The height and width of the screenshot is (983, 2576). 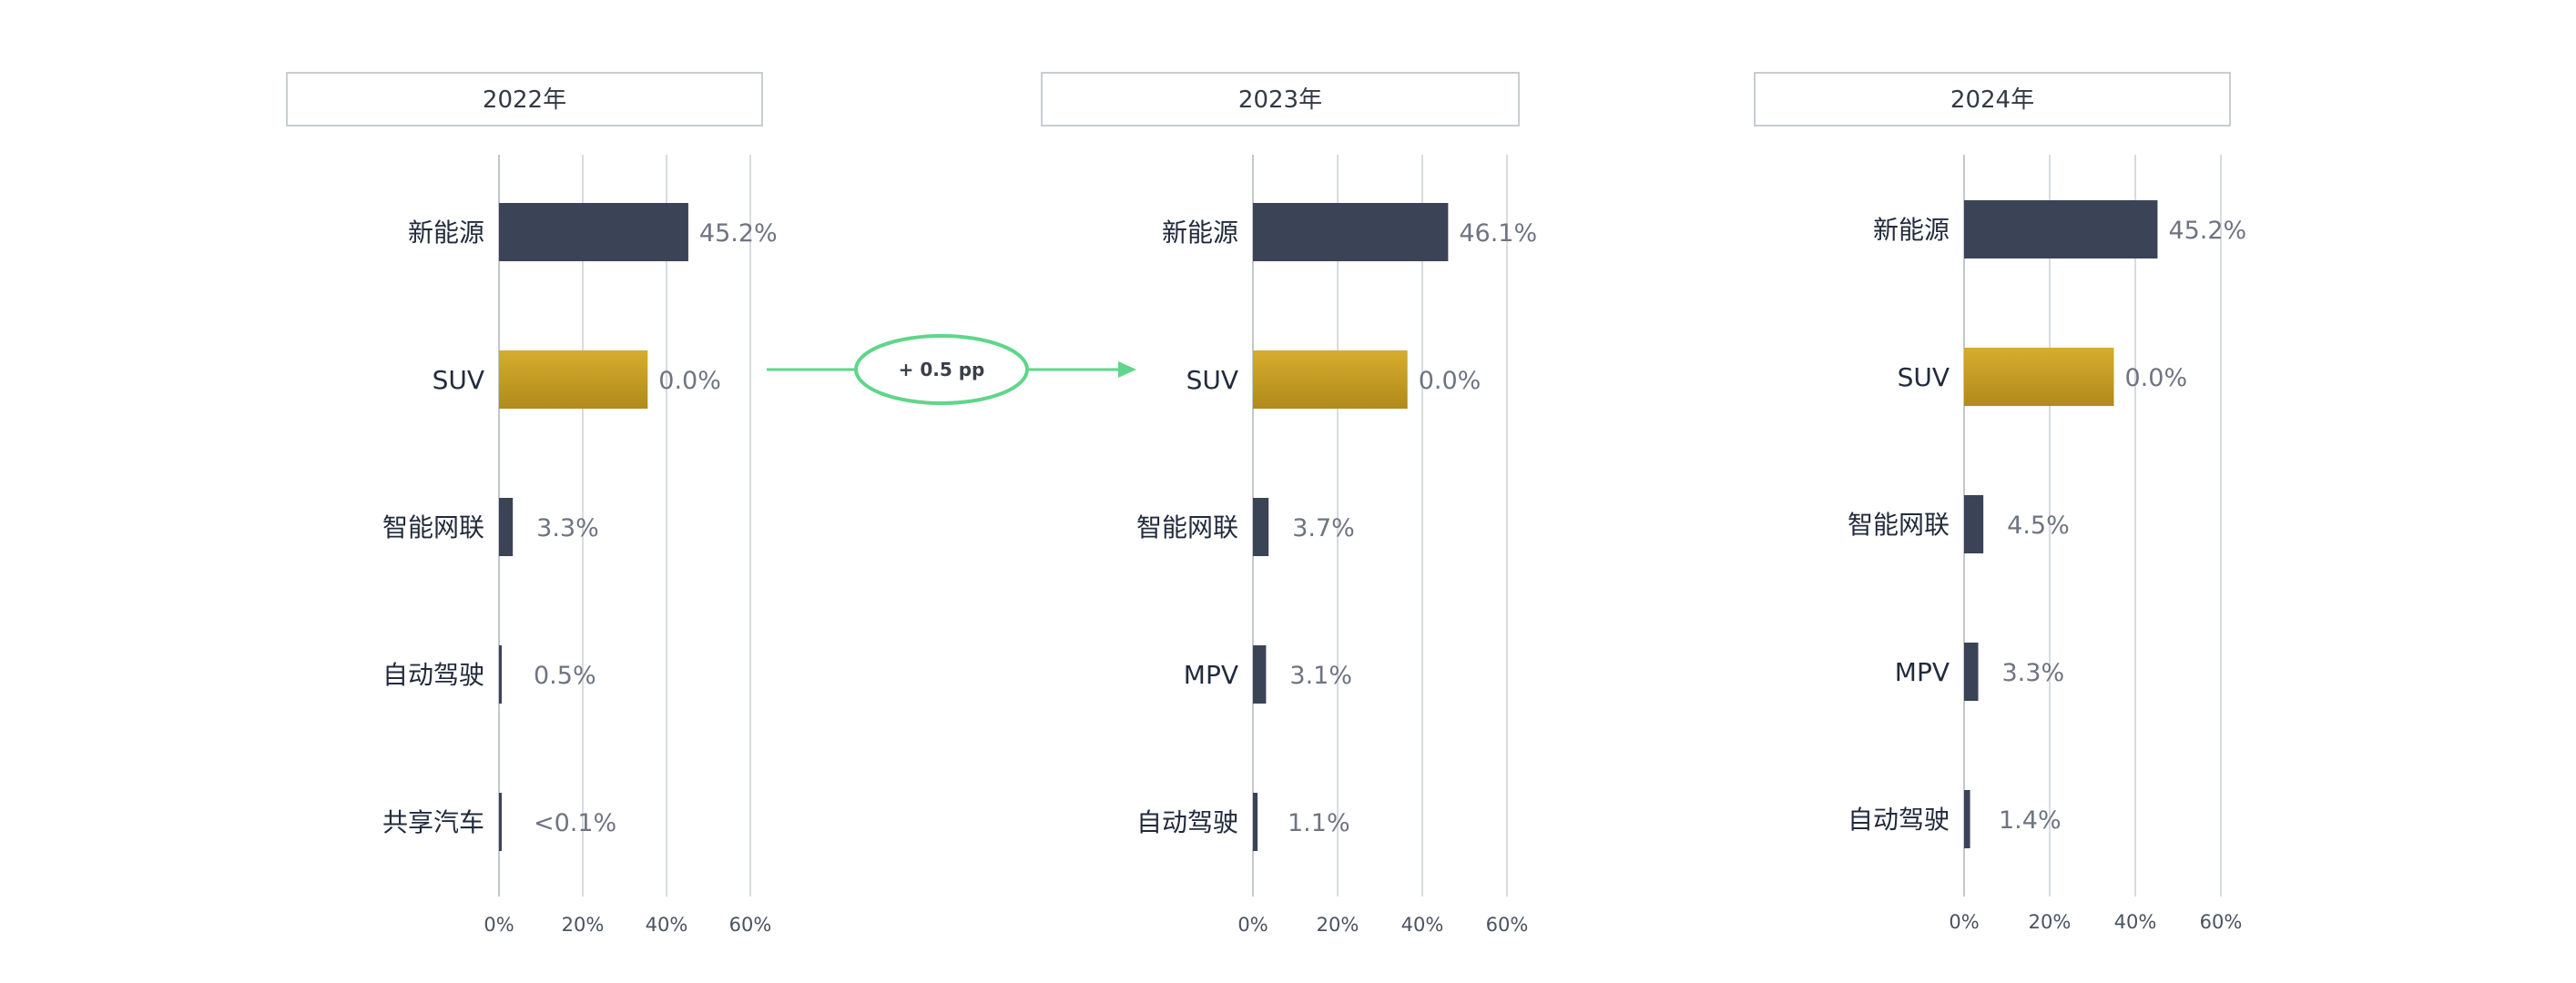 I want to click on change-annotation: + 0.5 pp, so click(x=951, y=369).